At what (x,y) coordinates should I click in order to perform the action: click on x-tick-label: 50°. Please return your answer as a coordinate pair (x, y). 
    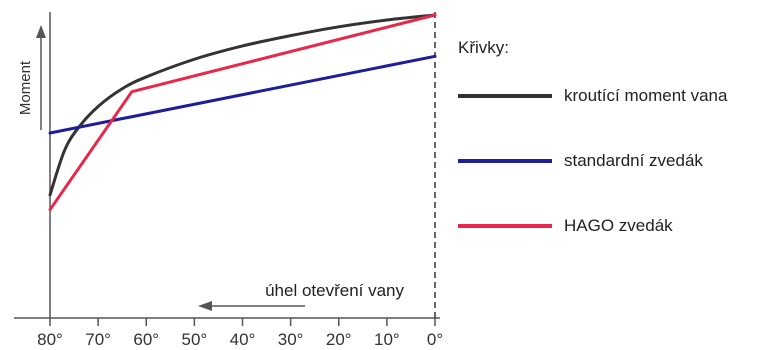
    Looking at the image, I should click on (195, 339).